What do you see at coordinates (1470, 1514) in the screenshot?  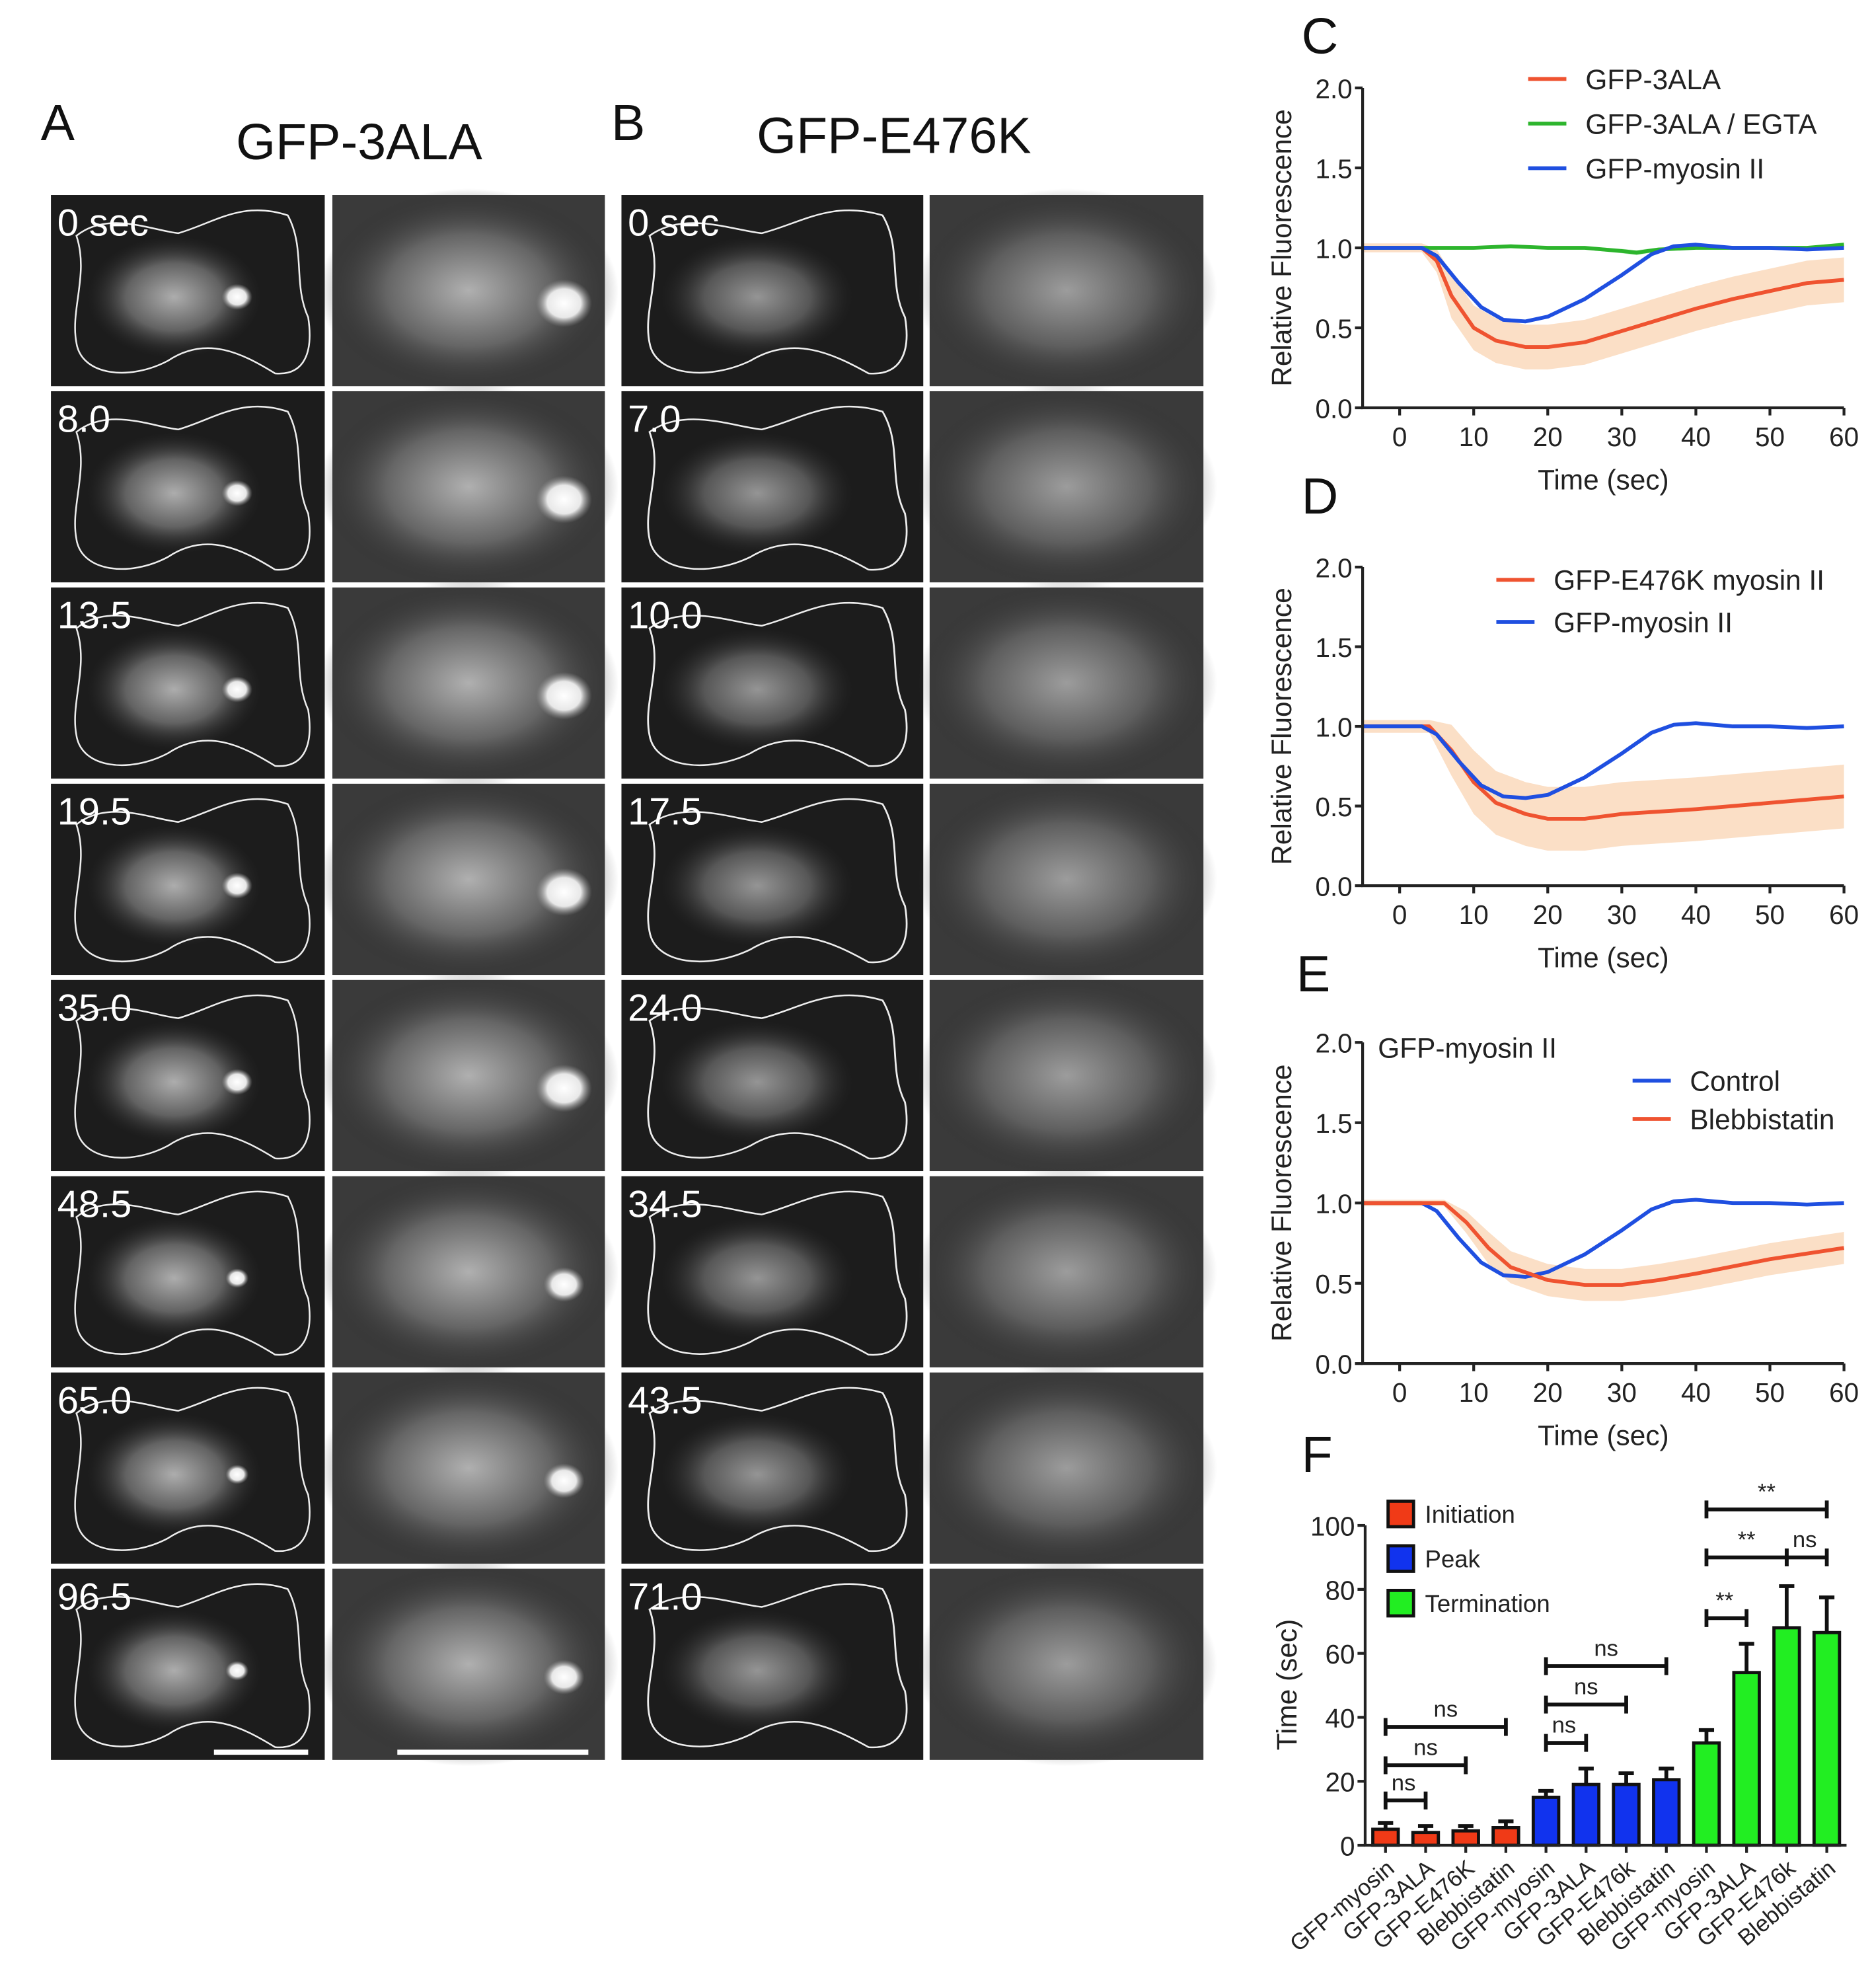 I see `legend-label: Initiation` at bounding box center [1470, 1514].